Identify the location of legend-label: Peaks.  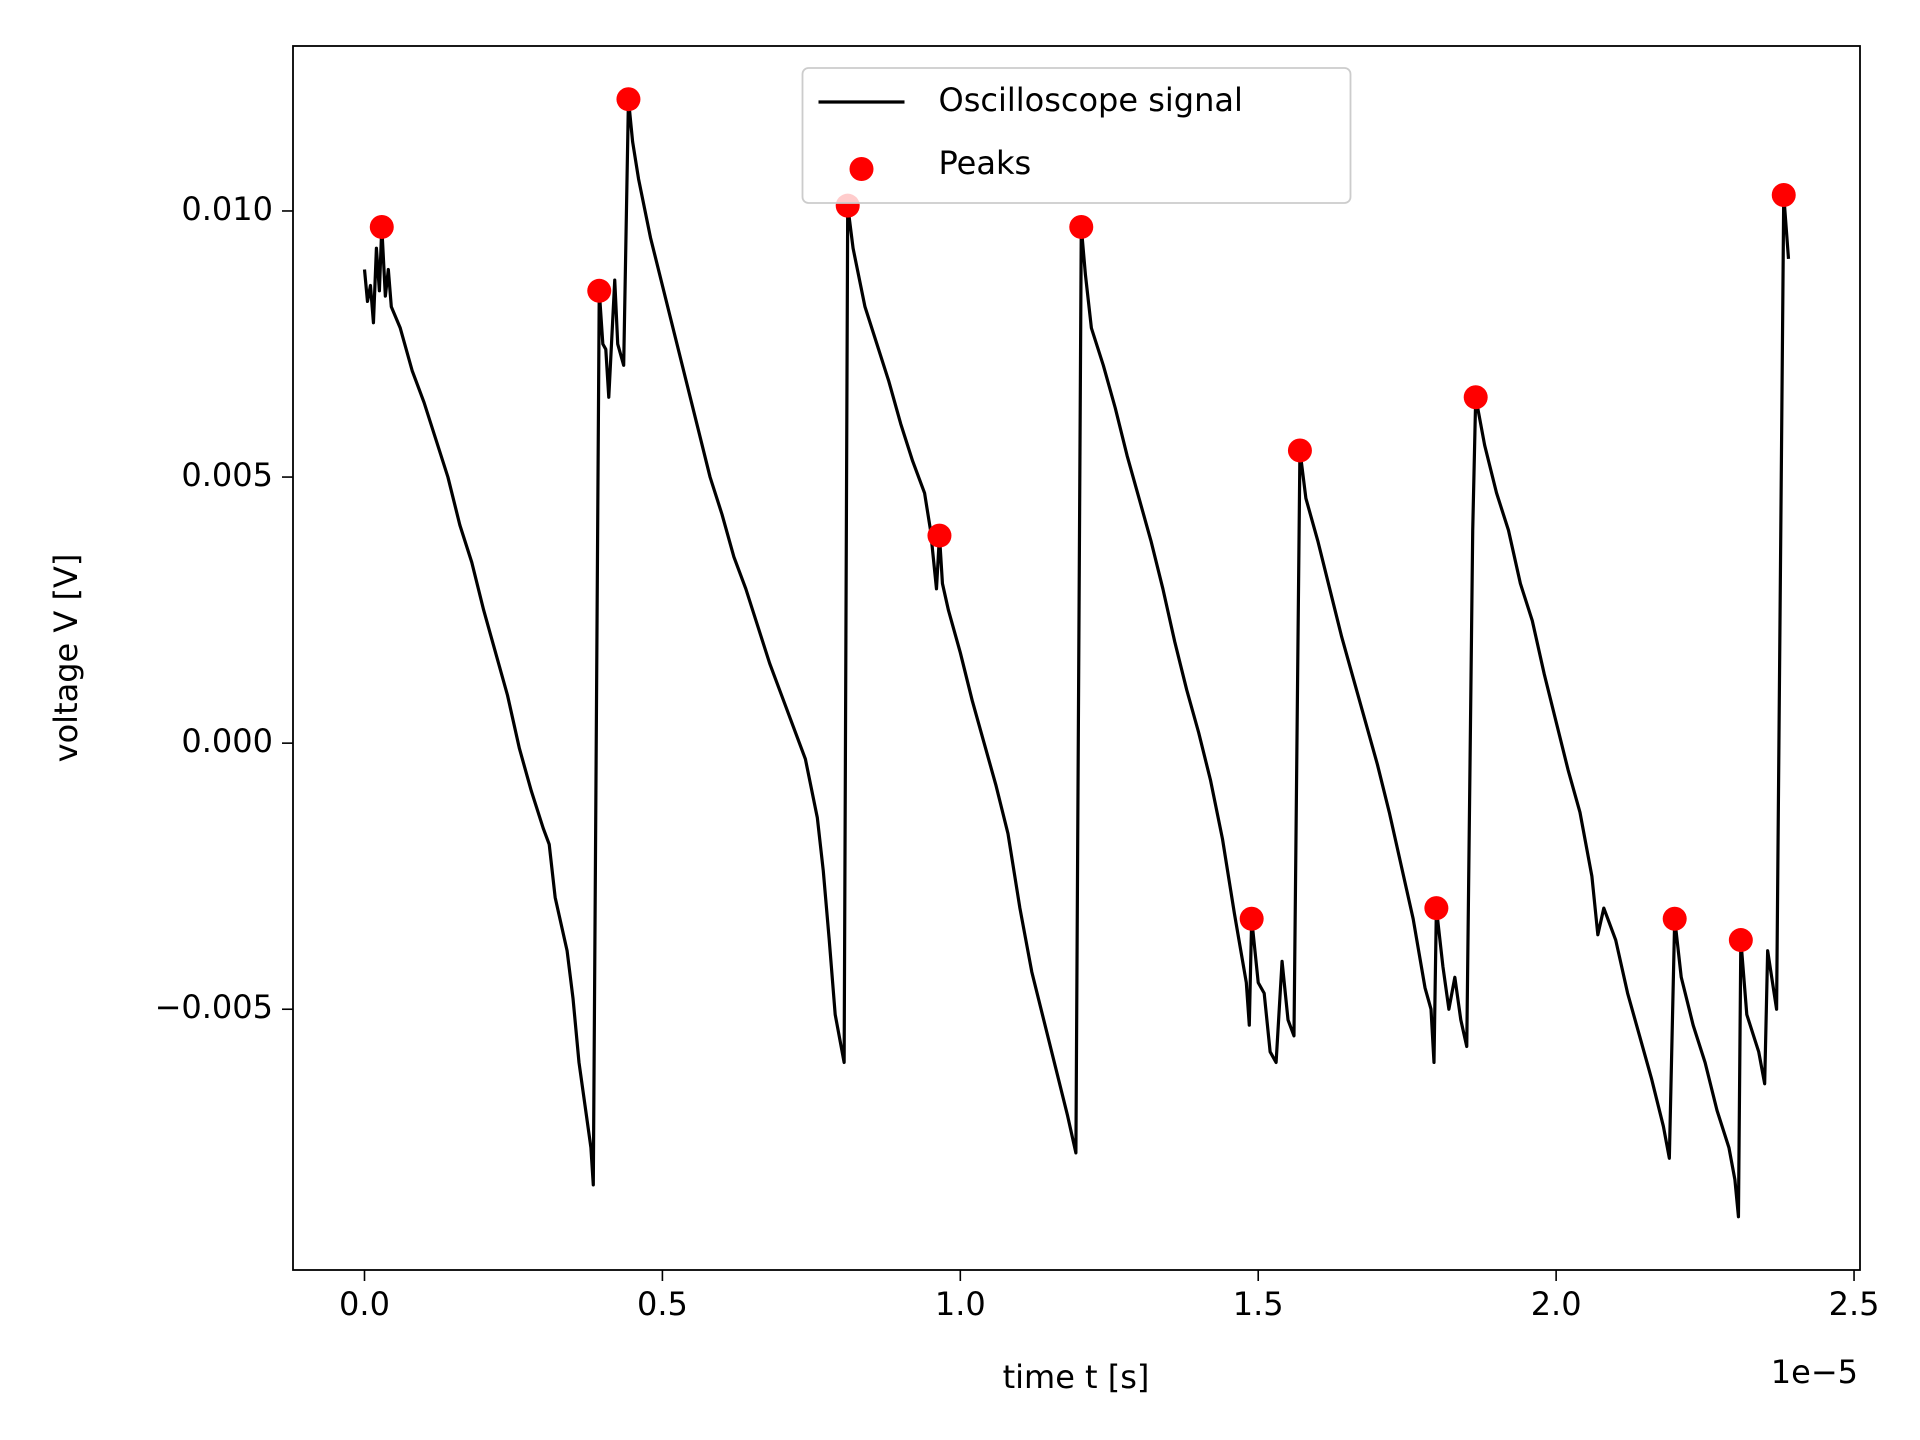
(985, 163).